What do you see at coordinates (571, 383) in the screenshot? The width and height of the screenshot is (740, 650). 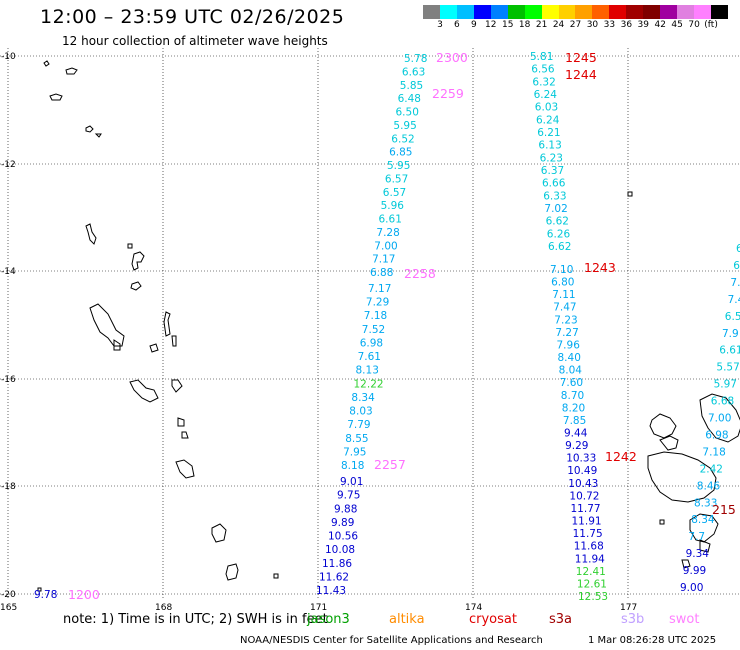 I see `wave-height-value: 7.60` at bounding box center [571, 383].